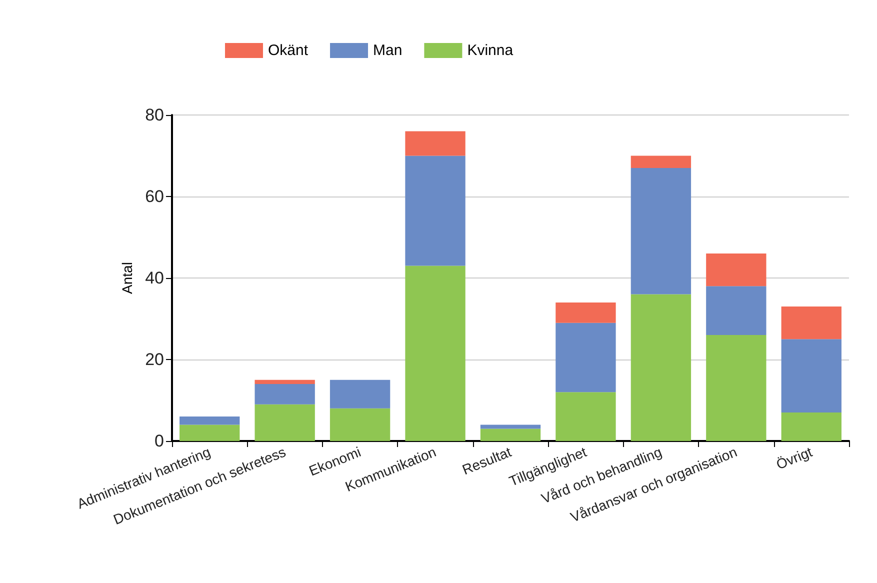 The image size is (877, 583). I want to click on legend-label: Man, so click(387, 50).